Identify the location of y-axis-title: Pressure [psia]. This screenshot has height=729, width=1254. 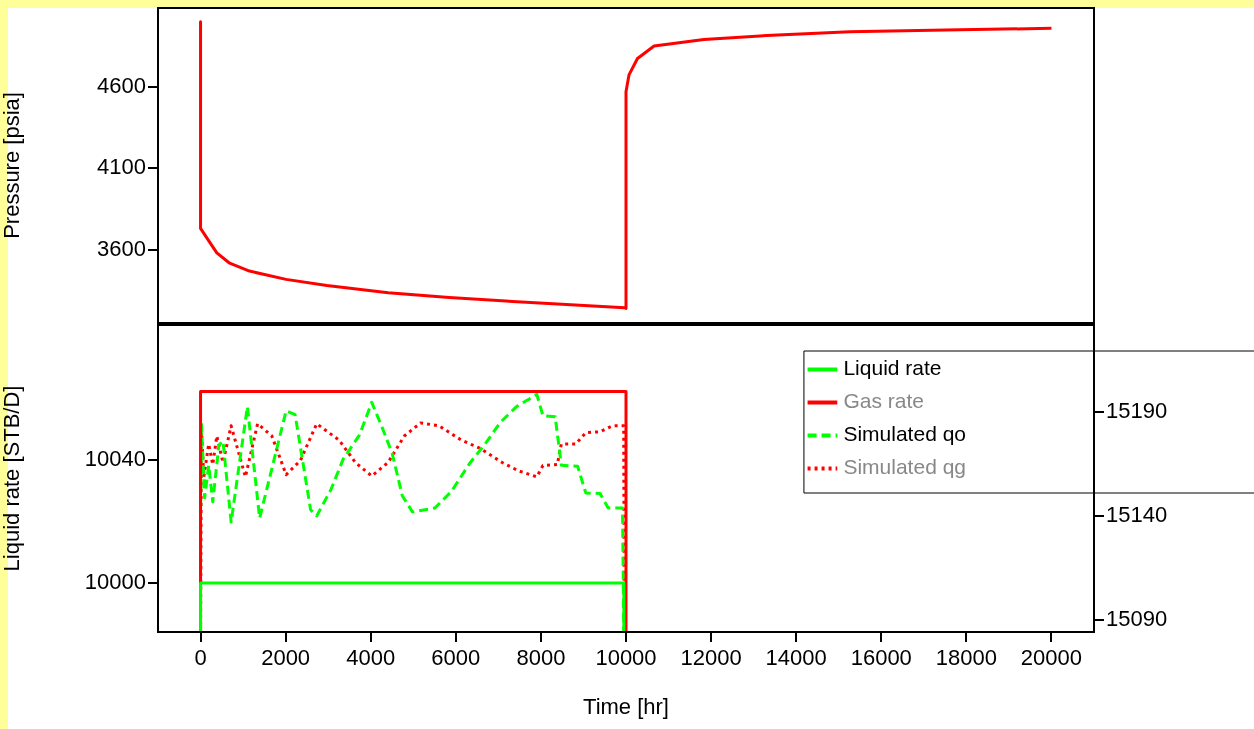
(12, 165).